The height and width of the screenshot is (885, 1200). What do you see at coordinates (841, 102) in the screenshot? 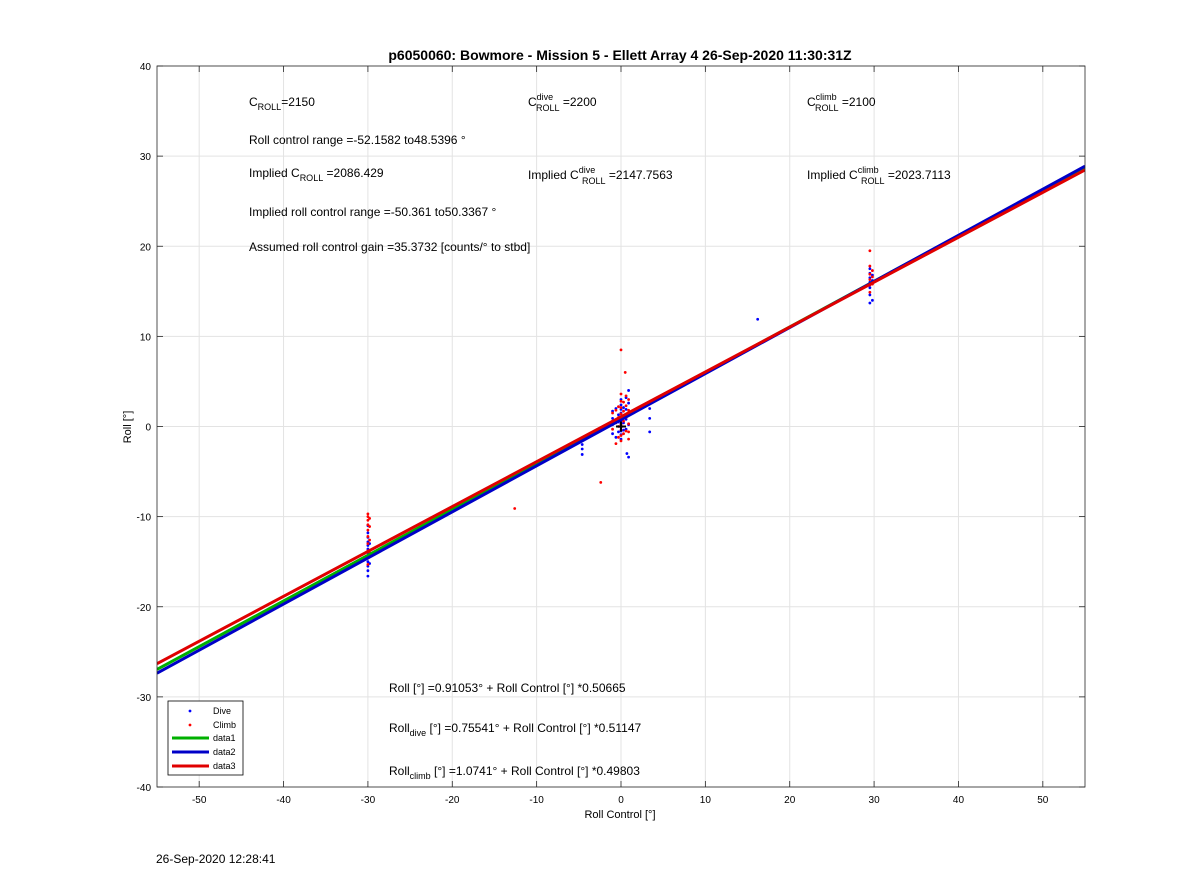
I see `annotation-c-climb: Cclimb ROLL =2100` at bounding box center [841, 102].